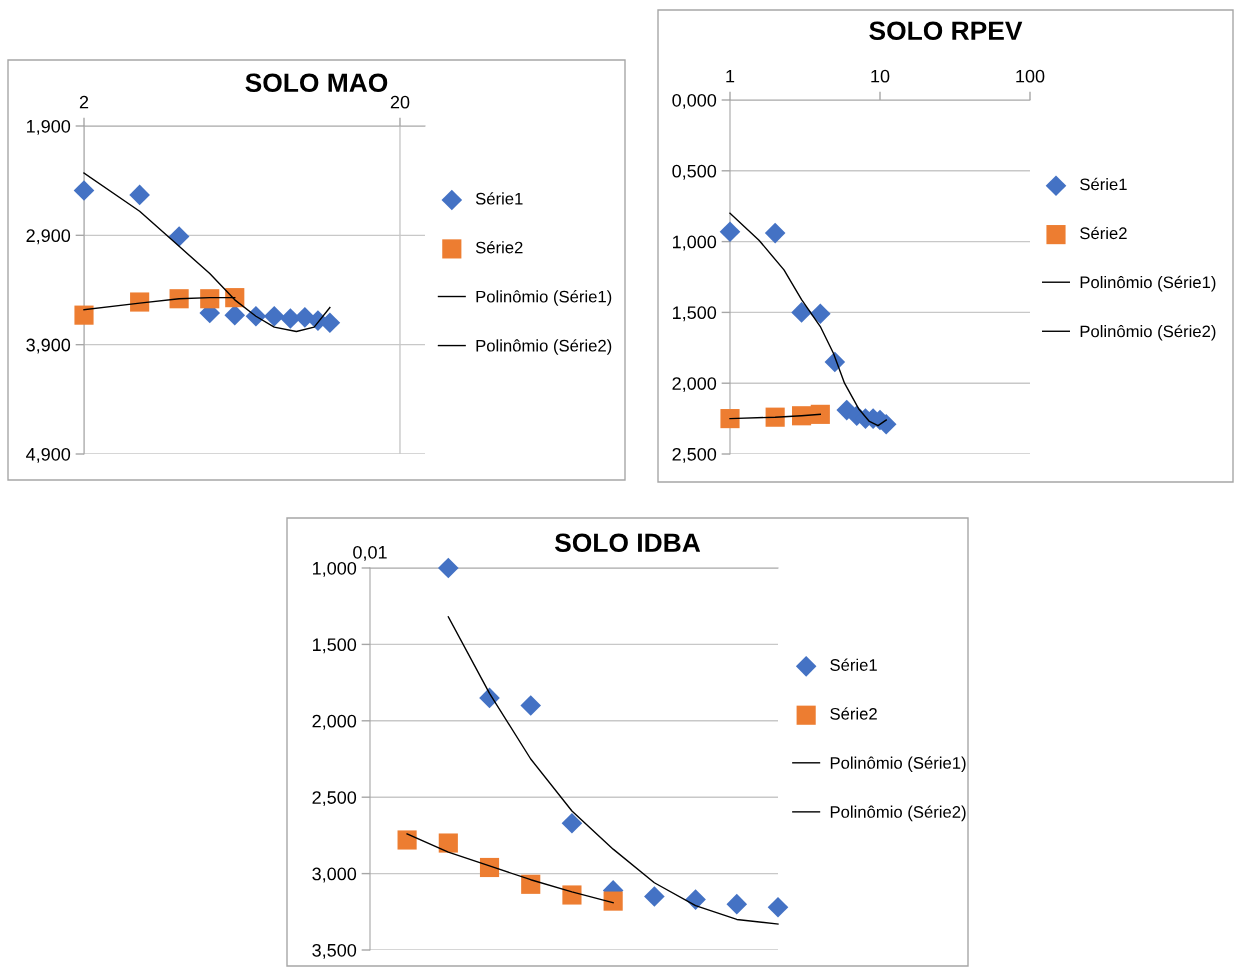 Image resolution: width=1234 pixels, height=967 pixels. Describe the element at coordinates (48, 346) in the screenshot. I see `y-tick-label: 3,900` at that location.